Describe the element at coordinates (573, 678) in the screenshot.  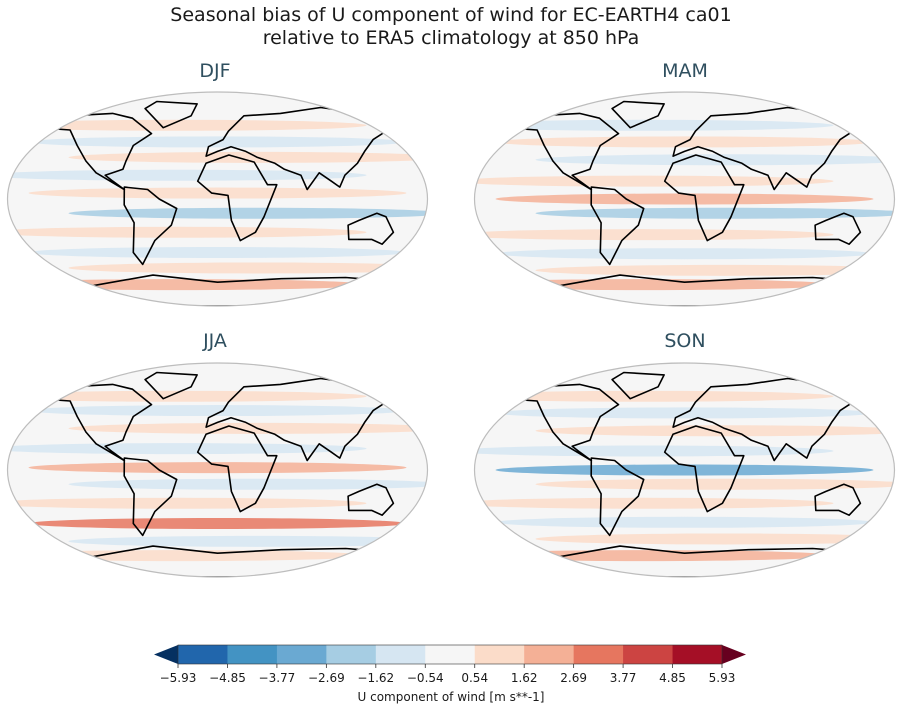
I see `colorbar-tick-label: 2.69` at that location.